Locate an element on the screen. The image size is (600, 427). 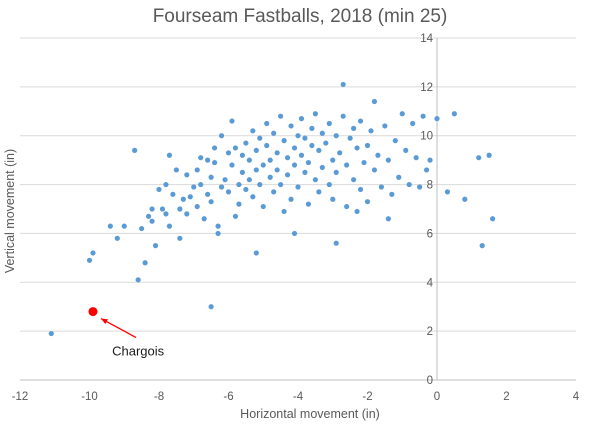
x-tick-labels: -12 -10 -8 -6 -4 -2 0 2 4 is located at coordinates (296, 397).